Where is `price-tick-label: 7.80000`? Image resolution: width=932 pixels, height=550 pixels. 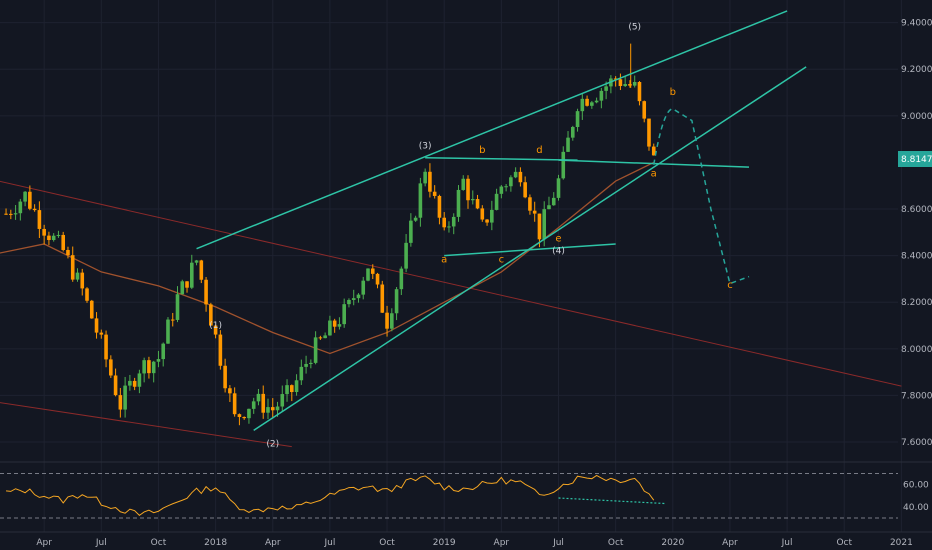
price-tick-label: 7.80000 is located at coordinates (916, 396).